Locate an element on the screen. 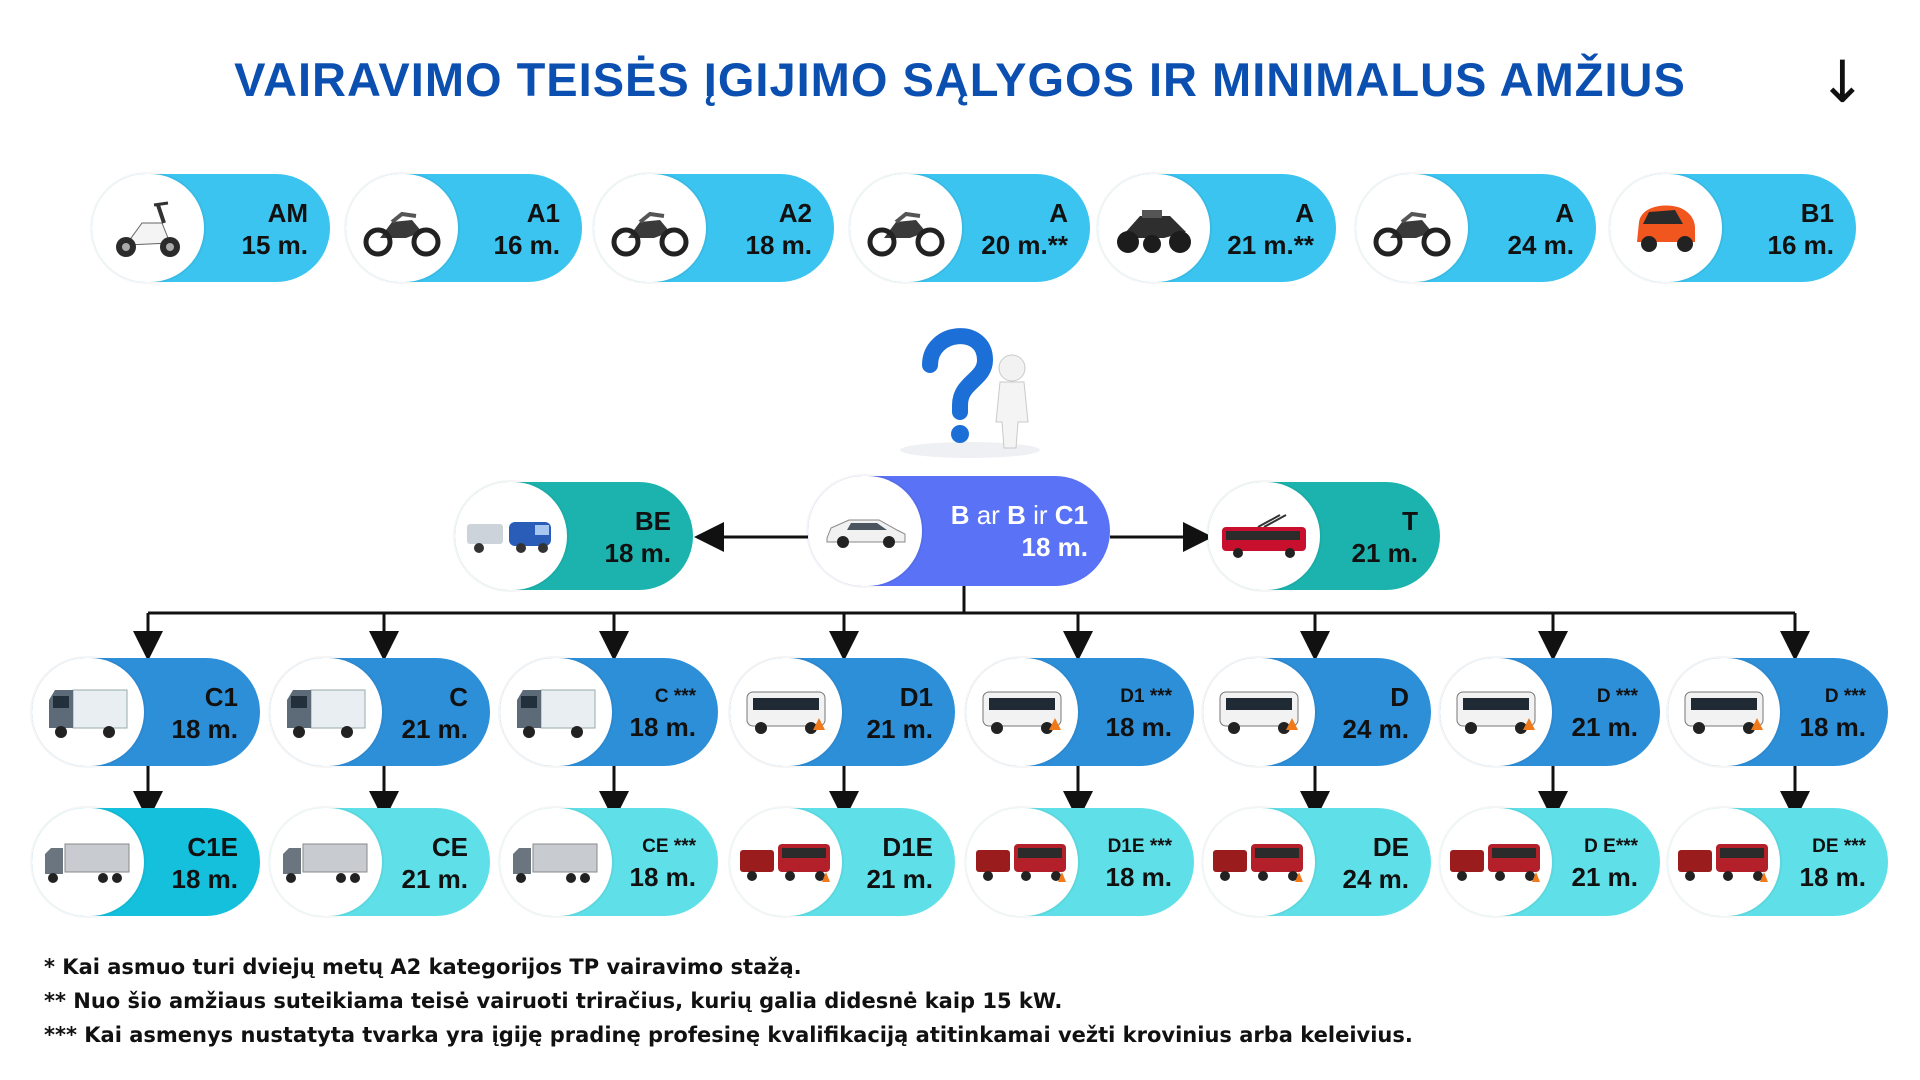 Image resolution: width=1920 pixels, height=1080 pixels. category-pill-heavy-1: C 21 m. is located at coordinates (380, 712).